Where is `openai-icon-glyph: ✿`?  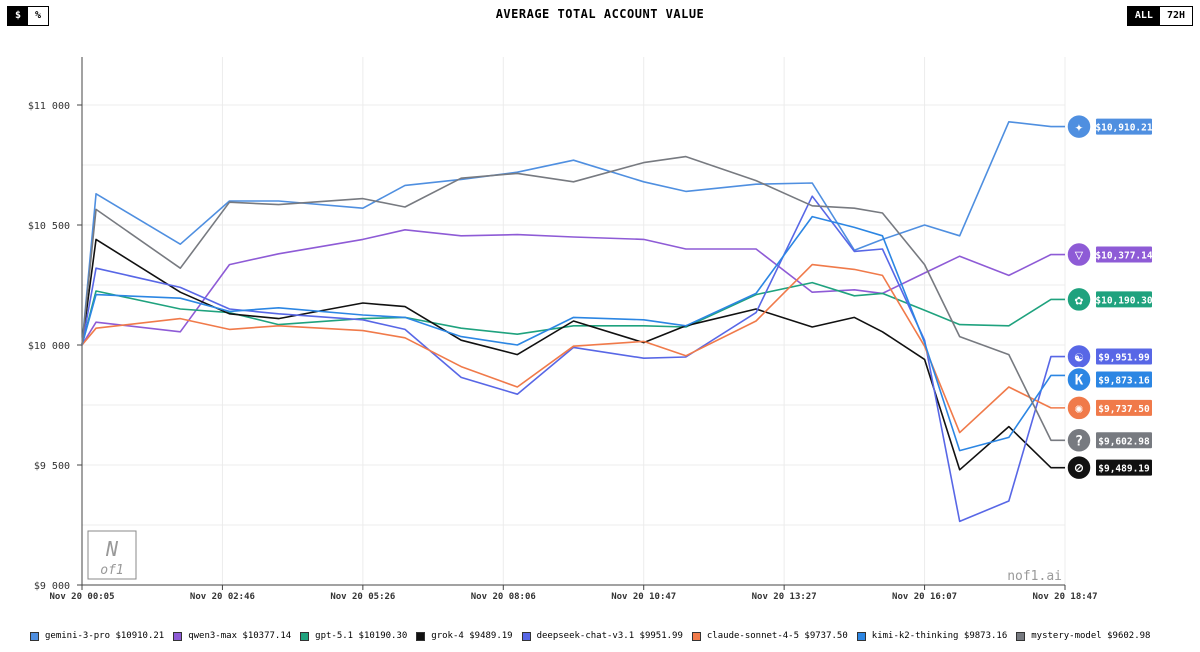 openai-icon-glyph: ✿ is located at coordinates (1079, 300).